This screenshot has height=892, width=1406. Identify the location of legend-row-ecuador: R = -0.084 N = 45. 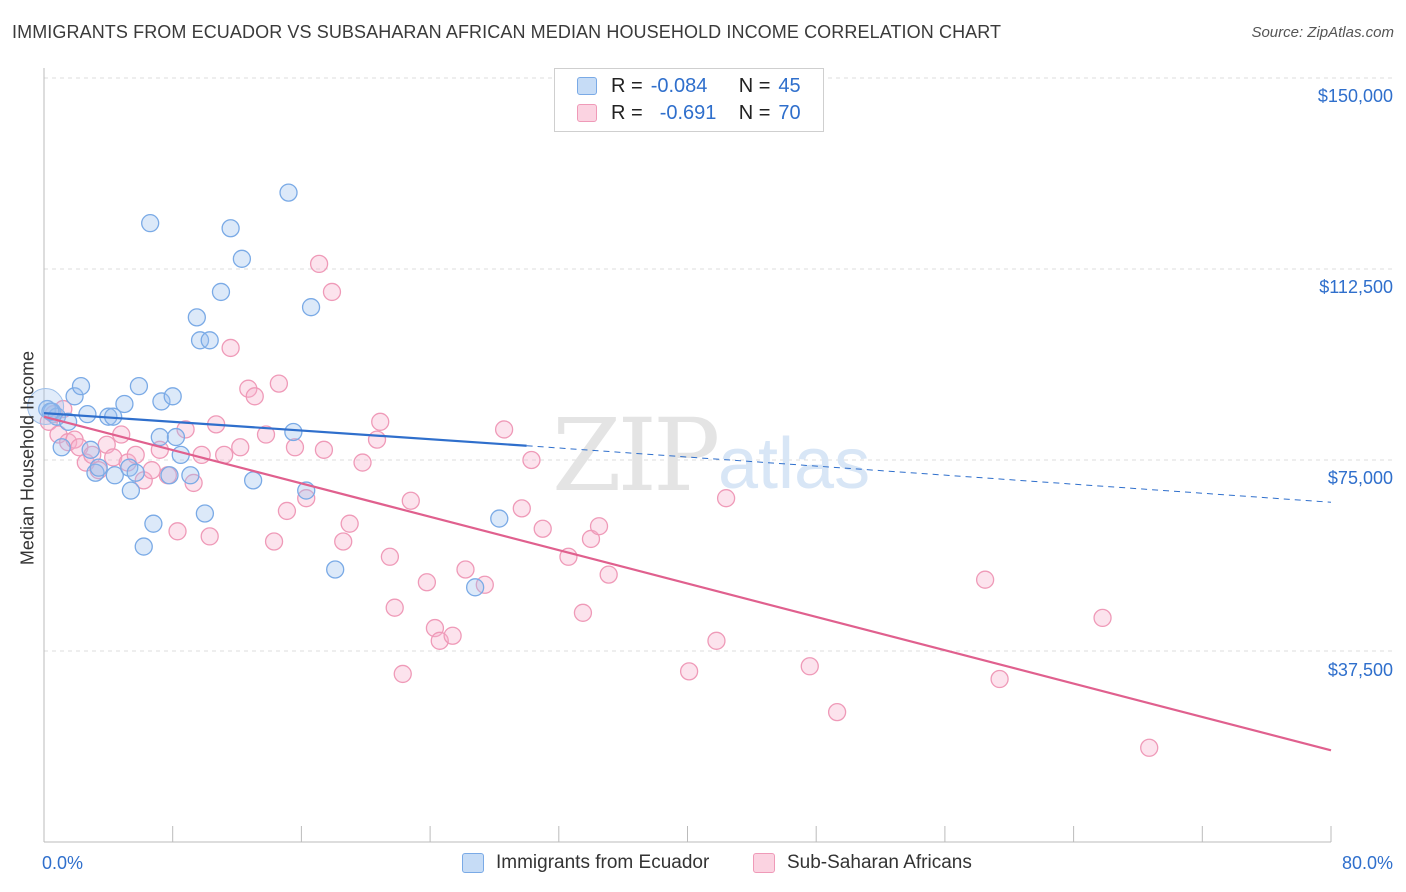
(689, 86).